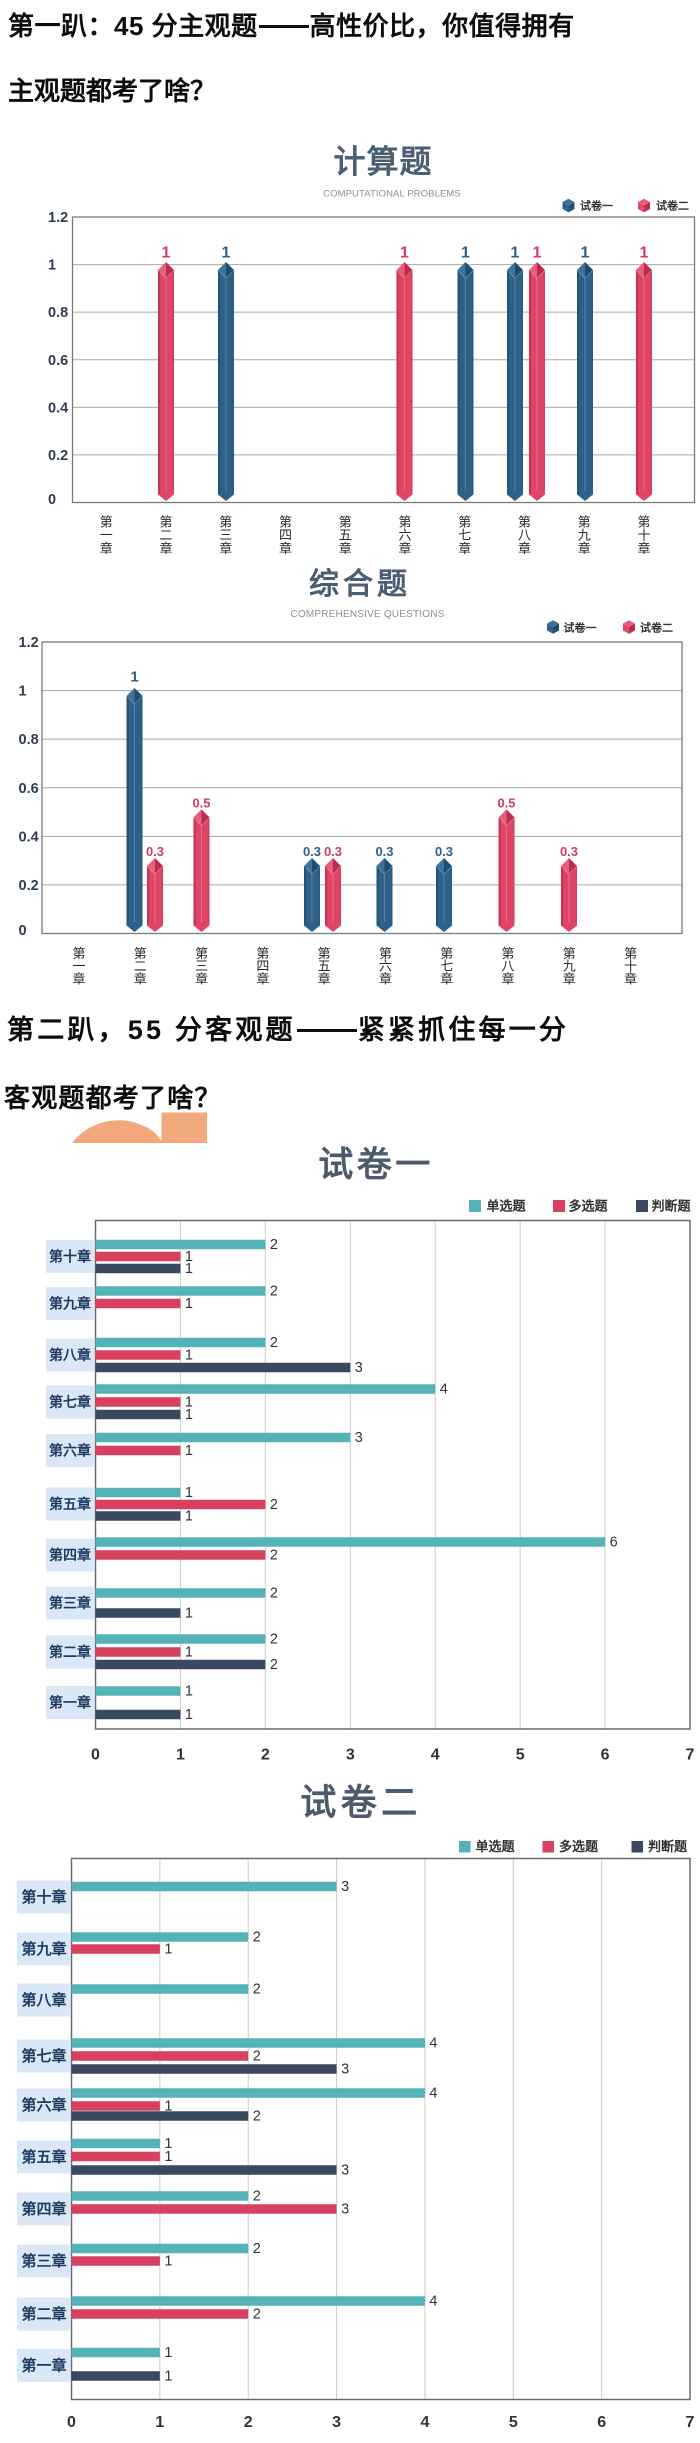 Image resolution: width=700 pixels, height=2443 pixels. I want to click on svg-text: 二, so click(140, 966).